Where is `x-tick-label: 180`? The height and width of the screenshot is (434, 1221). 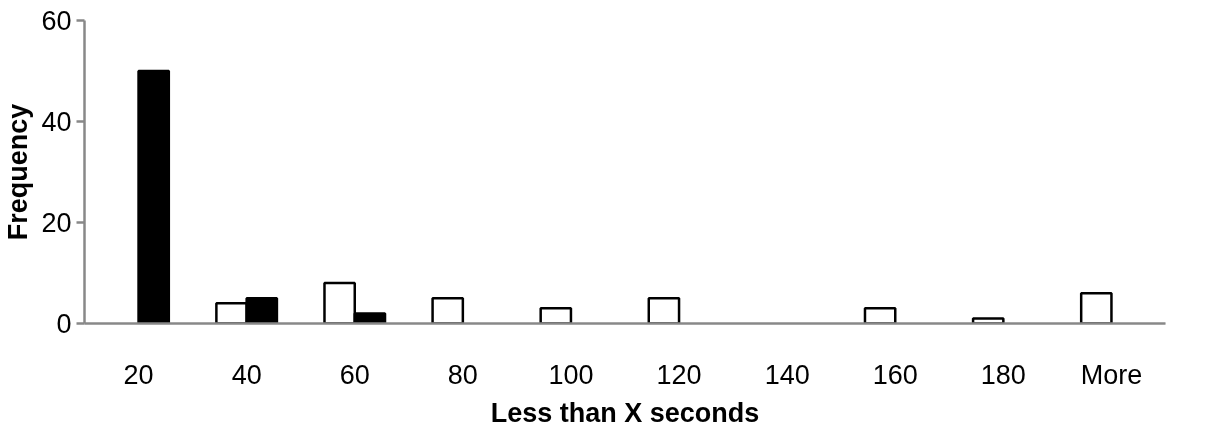
x-tick-label: 180 is located at coordinates (1003, 374).